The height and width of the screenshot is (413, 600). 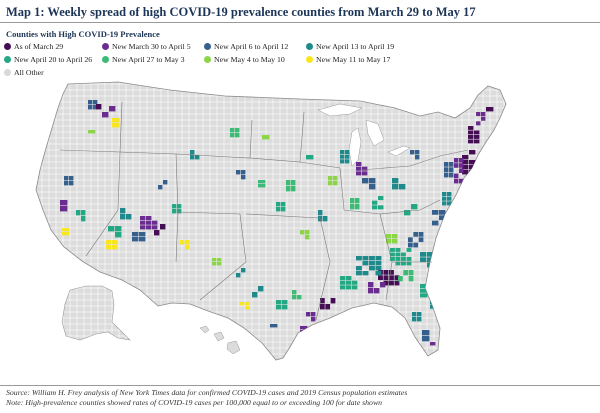 What do you see at coordinates (48, 59) in the screenshot?
I see `legend-item-april-20-26: New April 20 to April 26` at bounding box center [48, 59].